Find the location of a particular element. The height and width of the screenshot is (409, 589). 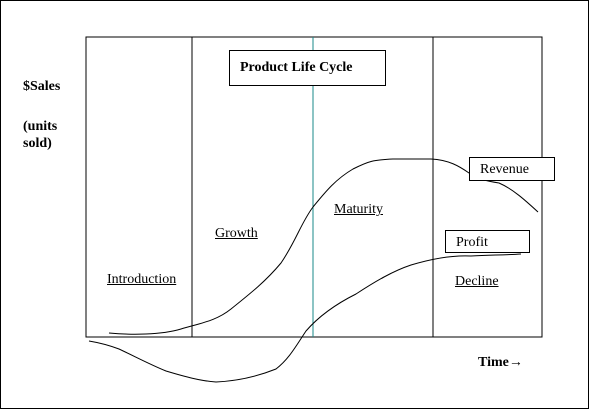

x-axis-label: Time is located at coordinates (493, 362).